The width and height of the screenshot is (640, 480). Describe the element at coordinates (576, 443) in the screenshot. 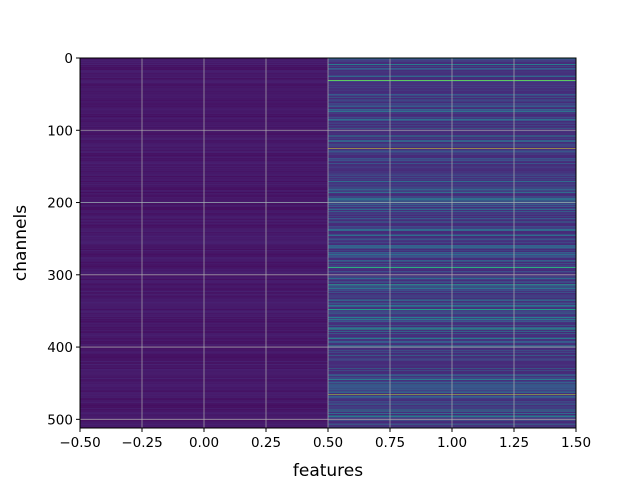

I see `x-tick-label: 1.50` at that location.